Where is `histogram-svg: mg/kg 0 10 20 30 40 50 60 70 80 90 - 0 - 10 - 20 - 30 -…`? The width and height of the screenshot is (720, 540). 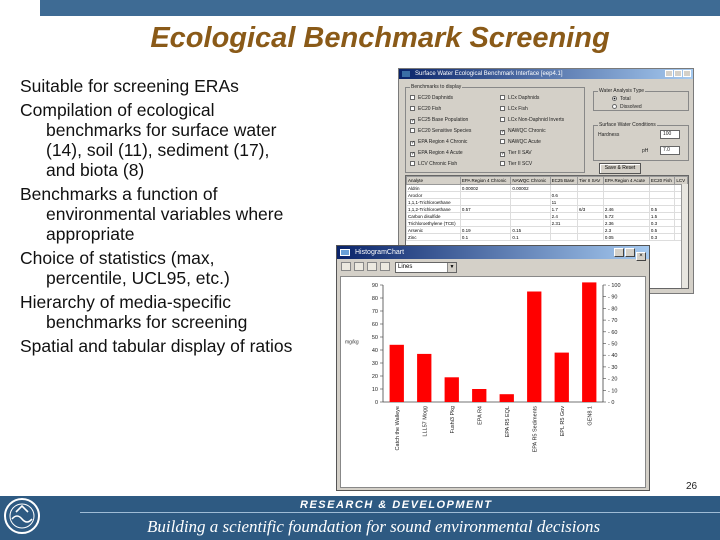 histogram-svg: mg/kg 0 10 20 30 40 50 60 70 80 90 - 0 - 10 - 20 - 30 -… is located at coordinates (483, 367).